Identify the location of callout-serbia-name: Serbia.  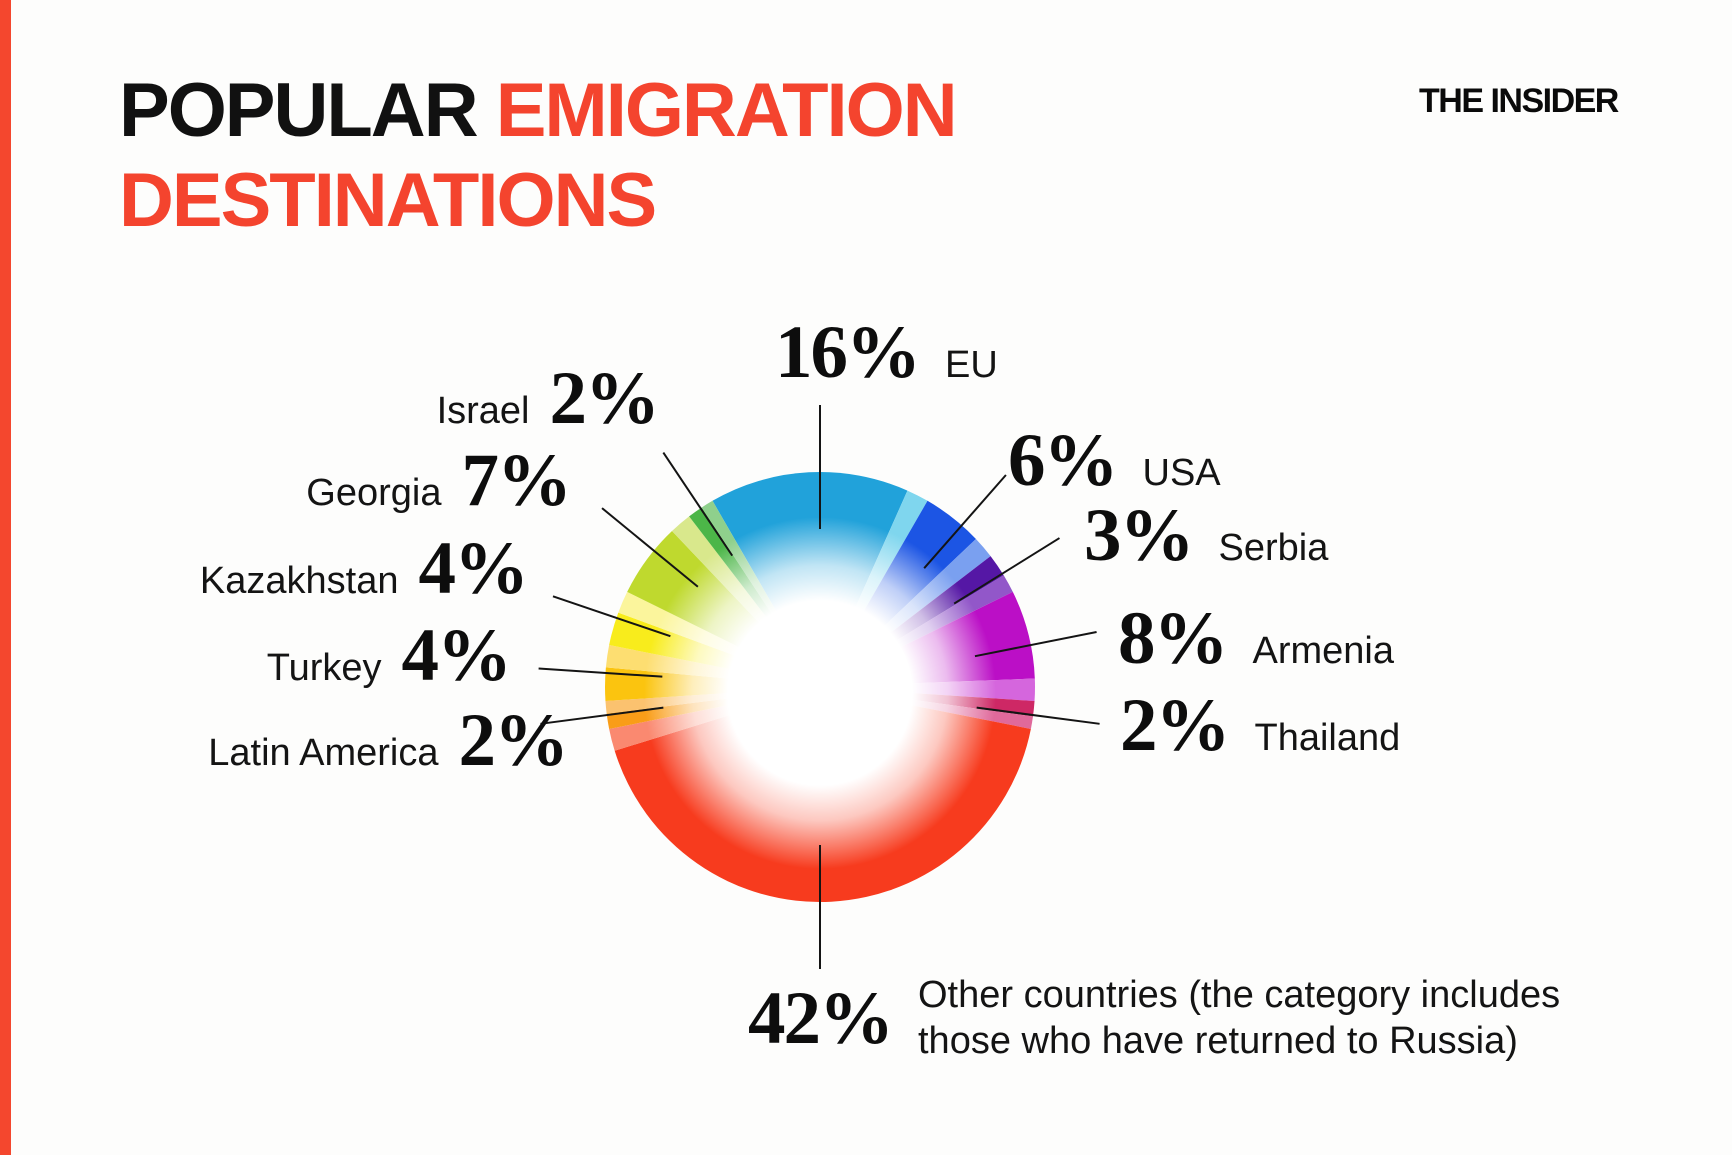
(1273, 548).